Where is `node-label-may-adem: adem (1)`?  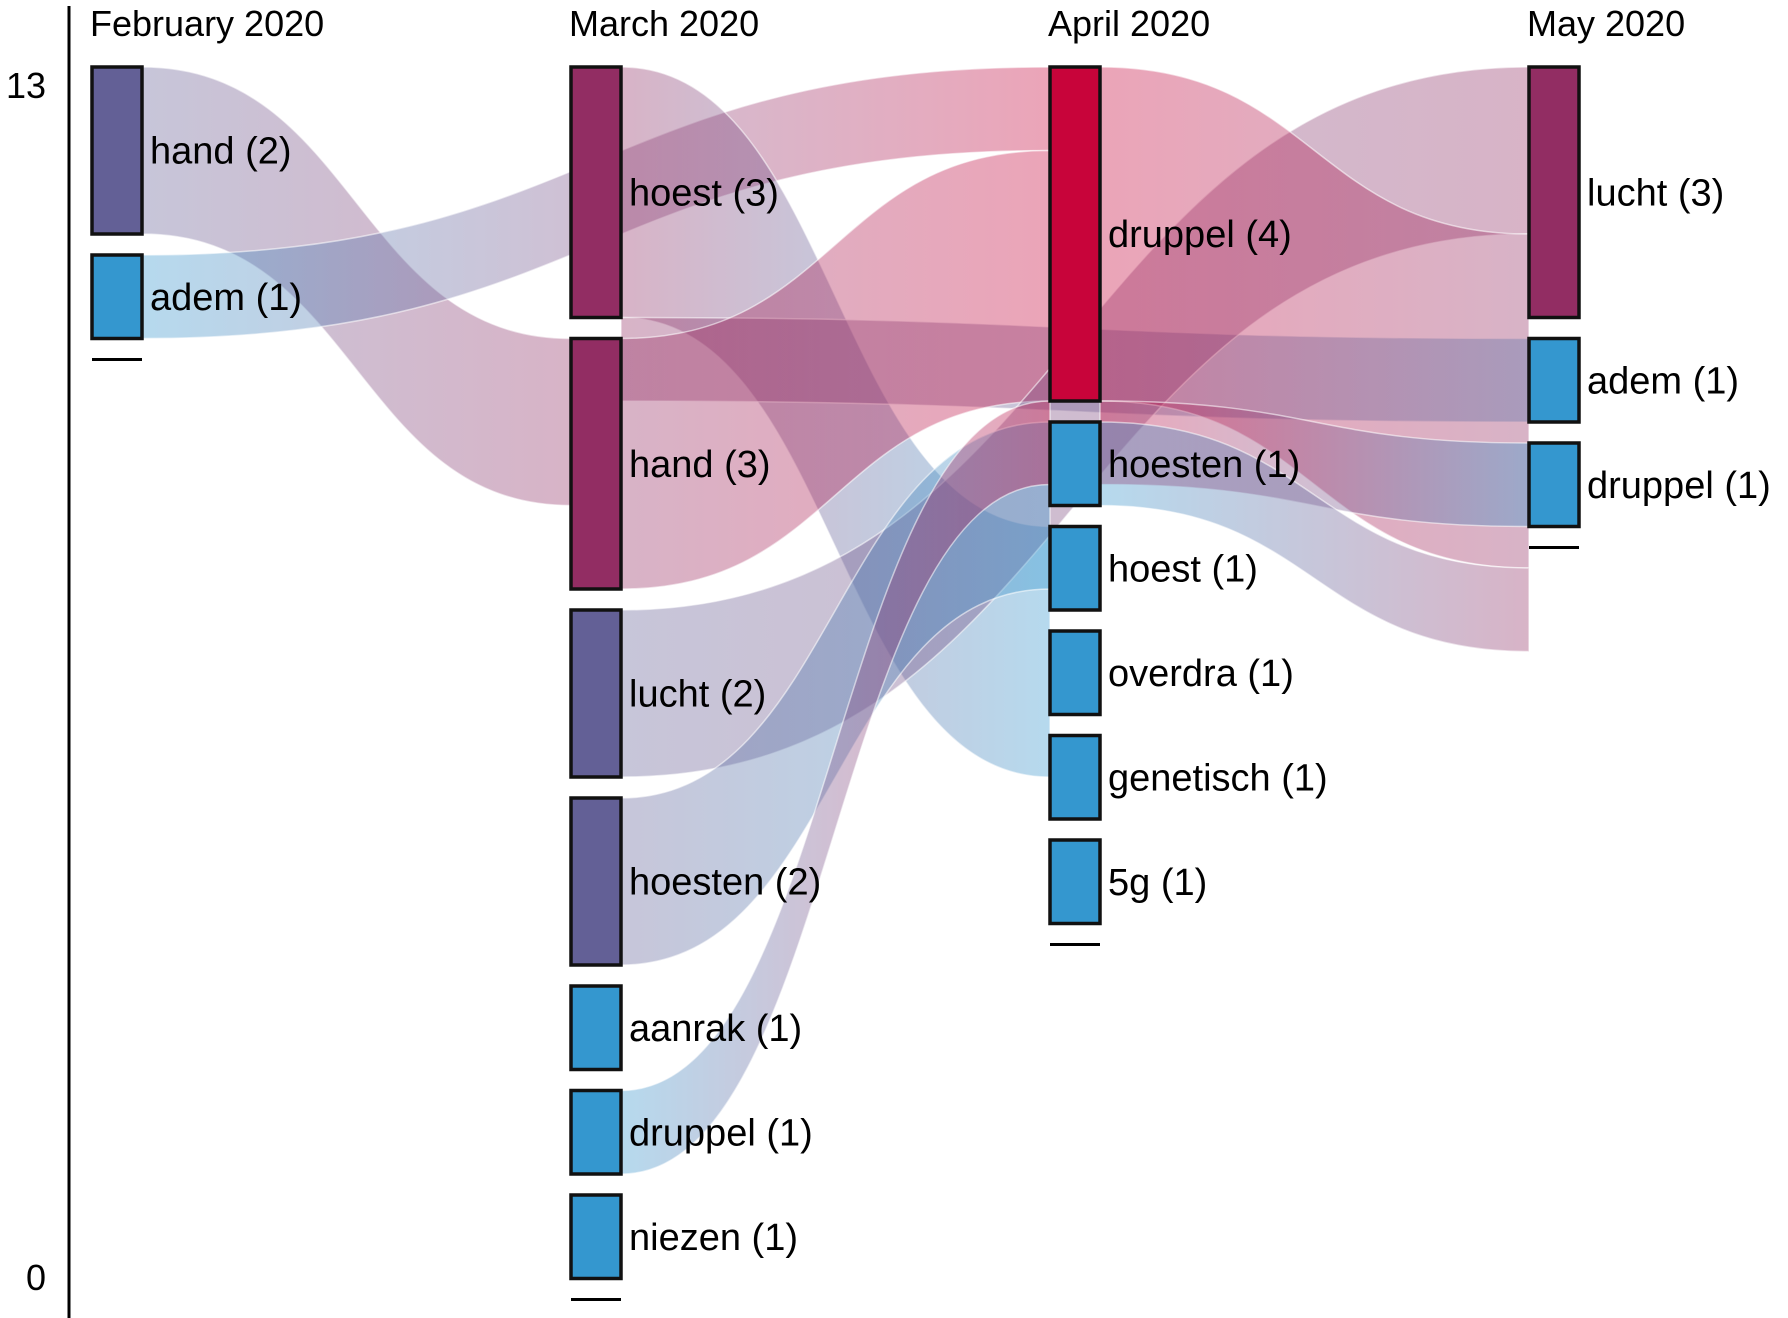
node-label-may-adem: adem (1) is located at coordinates (1663, 381).